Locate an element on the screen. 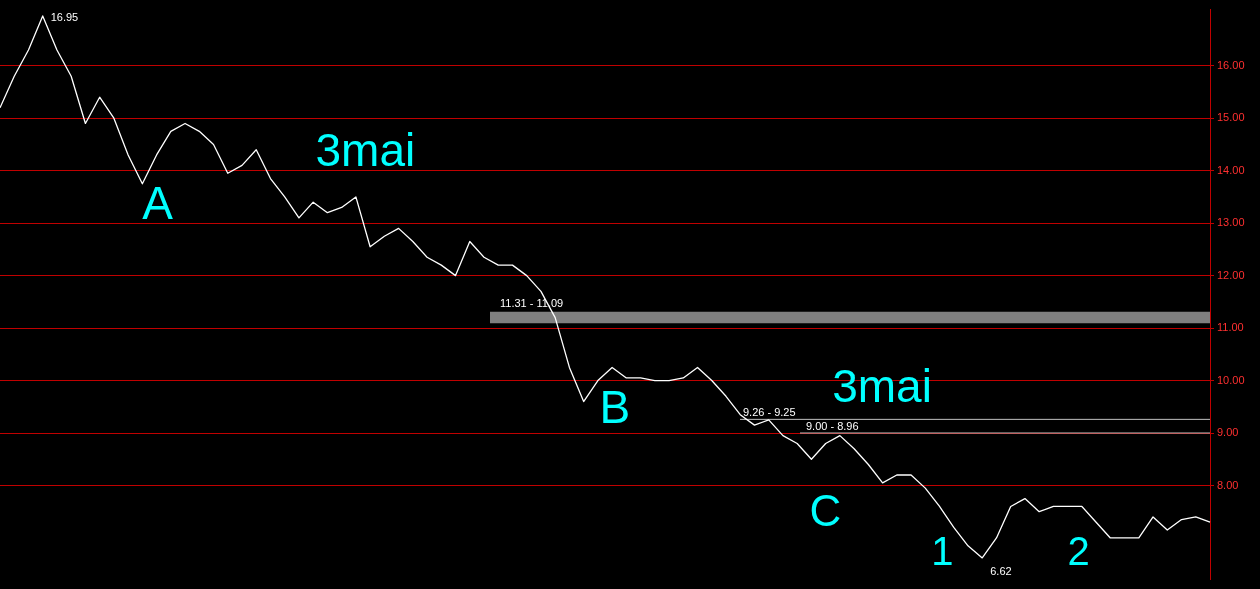  annotation: 16.95 is located at coordinates (64, 16).